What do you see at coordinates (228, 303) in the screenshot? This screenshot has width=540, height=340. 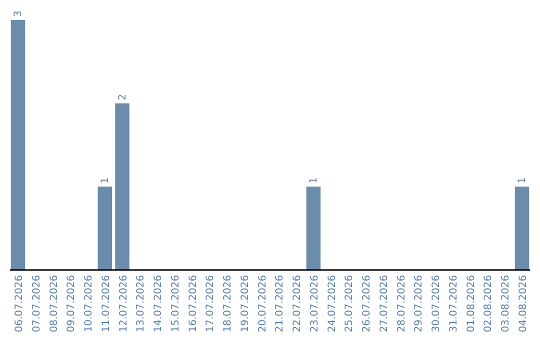 I see `x-tick-label: 18.07.2026` at bounding box center [228, 303].